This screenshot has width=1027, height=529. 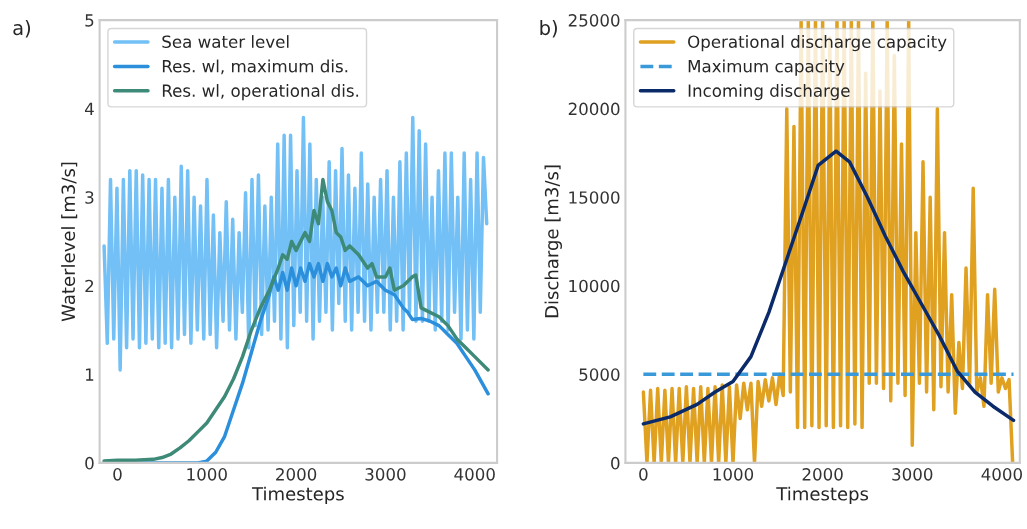 What do you see at coordinates (22, 29) in the screenshot?
I see `text: a)` at bounding box center [22, 29].